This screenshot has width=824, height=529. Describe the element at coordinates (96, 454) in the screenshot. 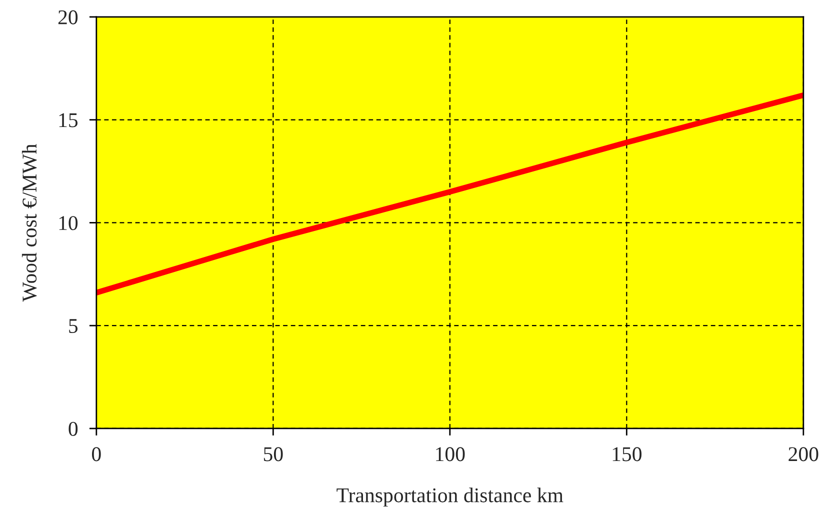

I see `x-tick-label: 0` at that location.